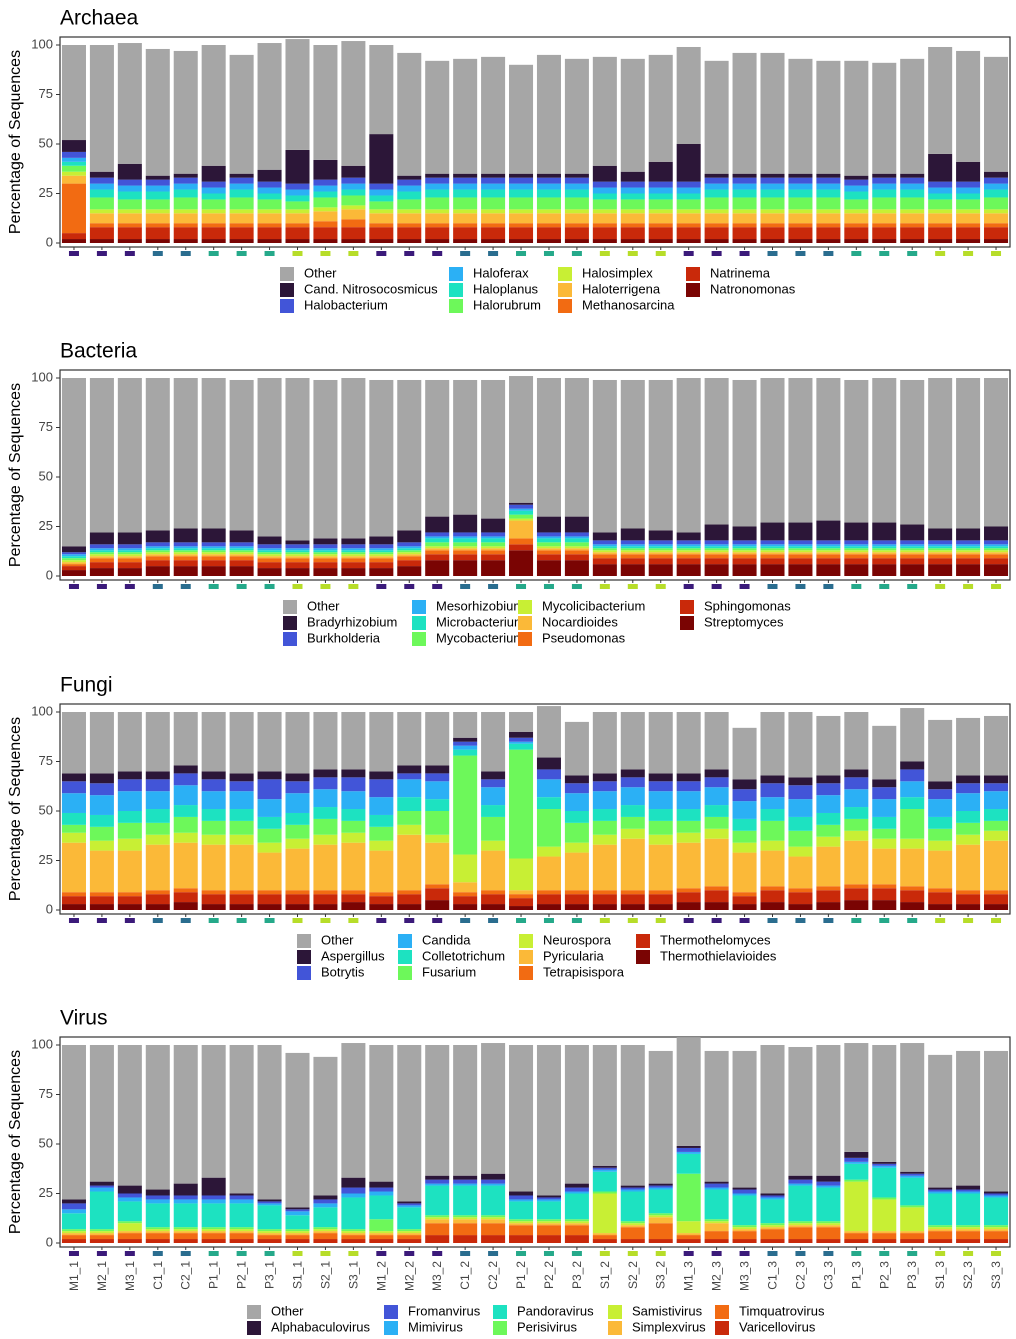 Image resolution: width=1016 pixels, height=1339 pixels. Describe the element at coordinates (46, 93) in the screenshot. I see `y-tick-label: 75` at that location.